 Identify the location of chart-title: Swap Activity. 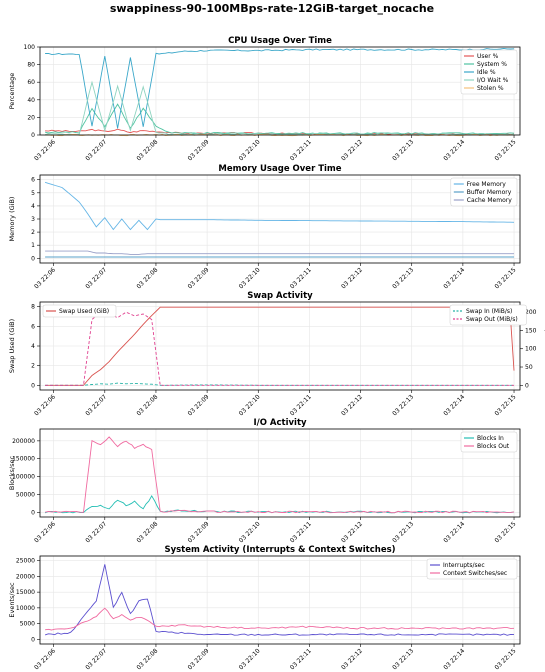
(280, 296).